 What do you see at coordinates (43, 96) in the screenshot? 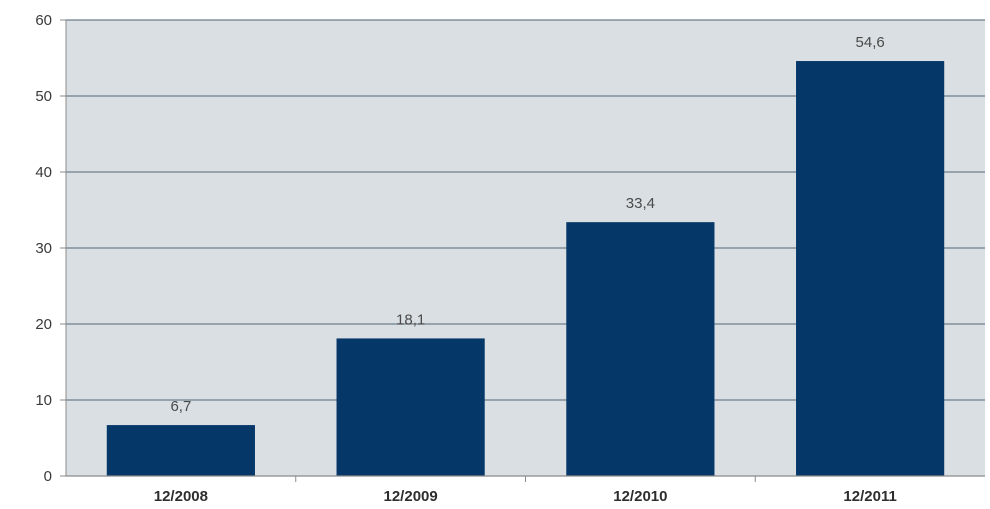
I see `y-tick-label-50: 50` at bounding box center [43, 96].